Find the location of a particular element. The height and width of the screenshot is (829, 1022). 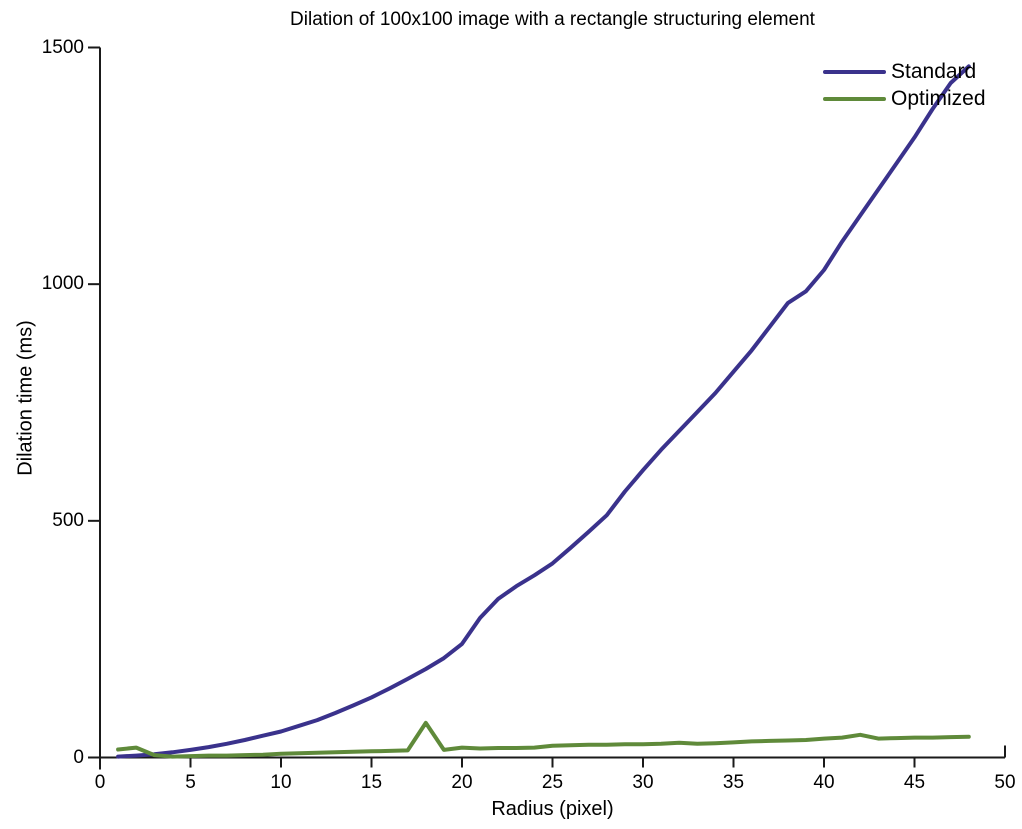

x-tick-label: 5 is located at coordinates (190, 782).